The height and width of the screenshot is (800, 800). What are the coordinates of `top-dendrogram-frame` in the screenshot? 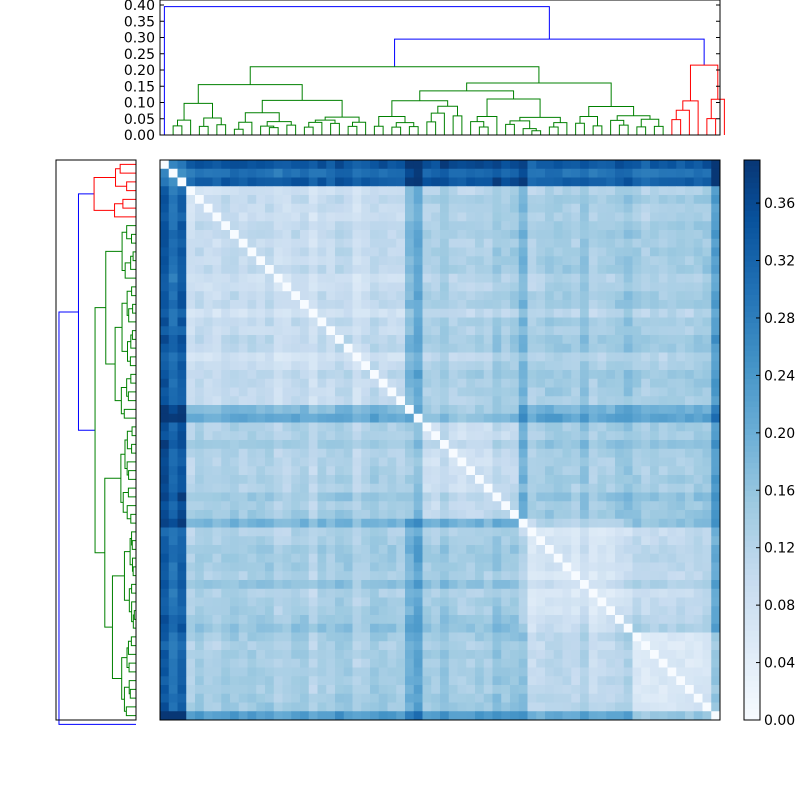 It's located at (440, 68).